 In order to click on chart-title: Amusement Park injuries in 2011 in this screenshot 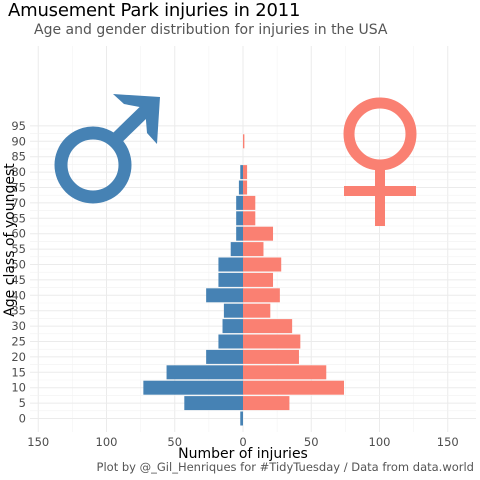, I will do `click(154, 11)`.